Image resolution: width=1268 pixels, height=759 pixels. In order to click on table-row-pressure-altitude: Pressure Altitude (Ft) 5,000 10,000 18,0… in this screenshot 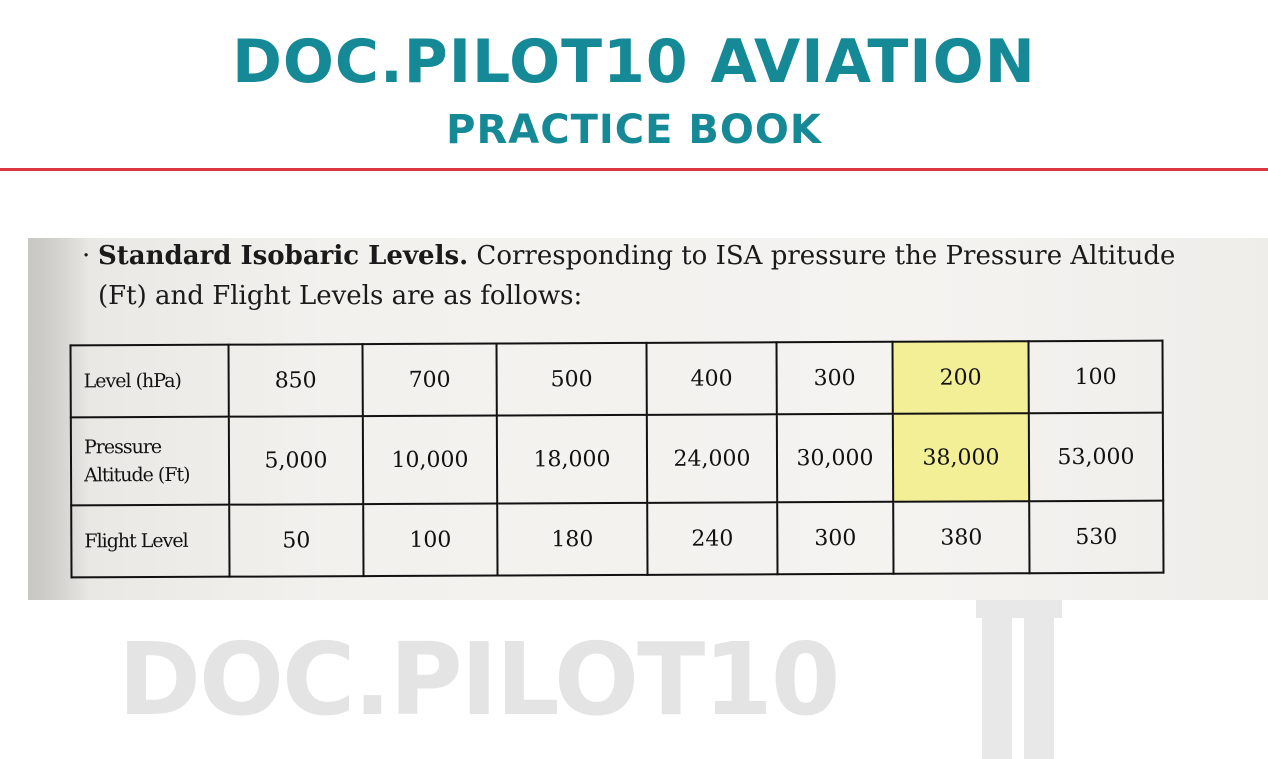, I will do `click(617, 459)`.